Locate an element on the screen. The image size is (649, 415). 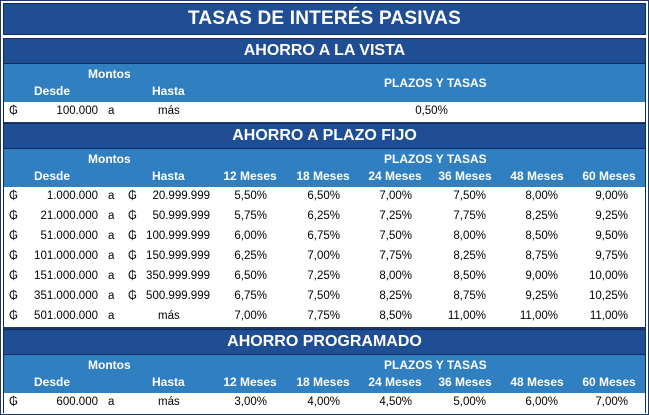
rate-value: 9,75% is located at coordinates (611, 256).